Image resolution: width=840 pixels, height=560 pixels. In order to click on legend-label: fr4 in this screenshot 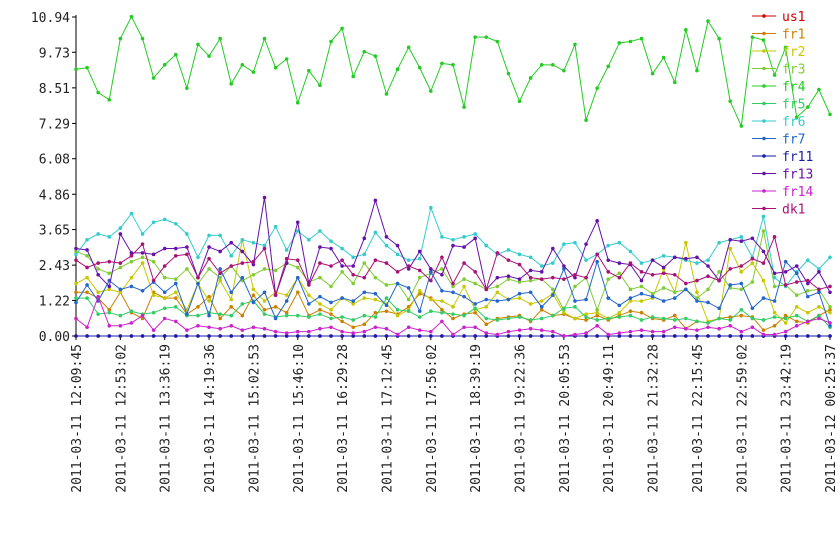, I will do `click(794, 87)`.